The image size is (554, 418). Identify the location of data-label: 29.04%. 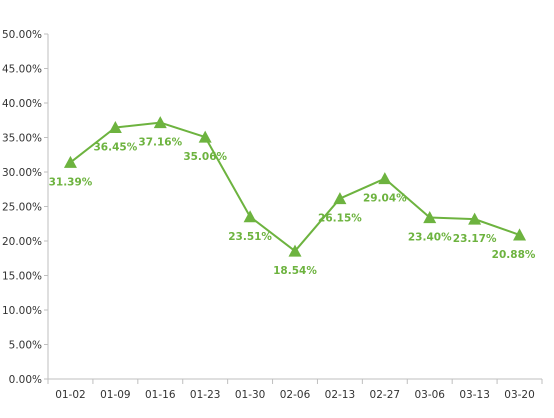
(385, 199).